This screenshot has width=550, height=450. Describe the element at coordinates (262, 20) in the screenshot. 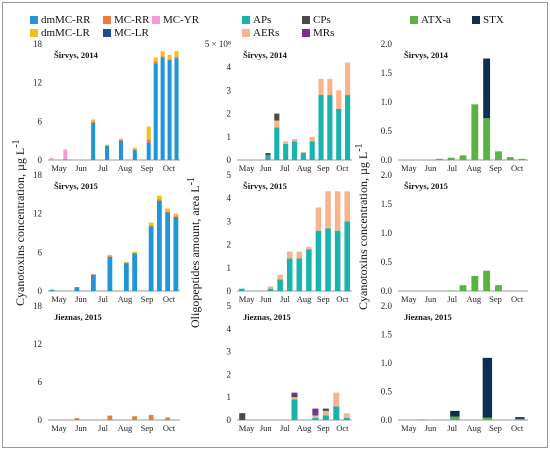

I see `legend-label: APs` at that location.